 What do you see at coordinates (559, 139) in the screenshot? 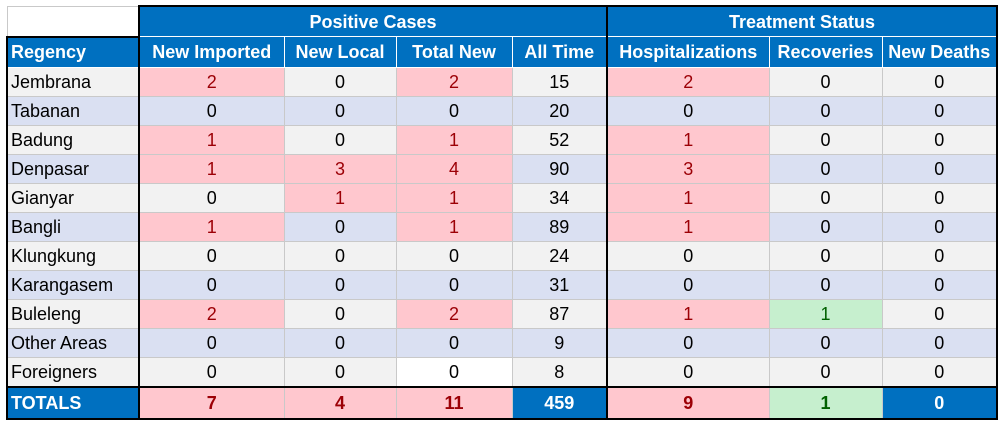
I see `all-time-cell: 52` at bounding box center [559, 139].